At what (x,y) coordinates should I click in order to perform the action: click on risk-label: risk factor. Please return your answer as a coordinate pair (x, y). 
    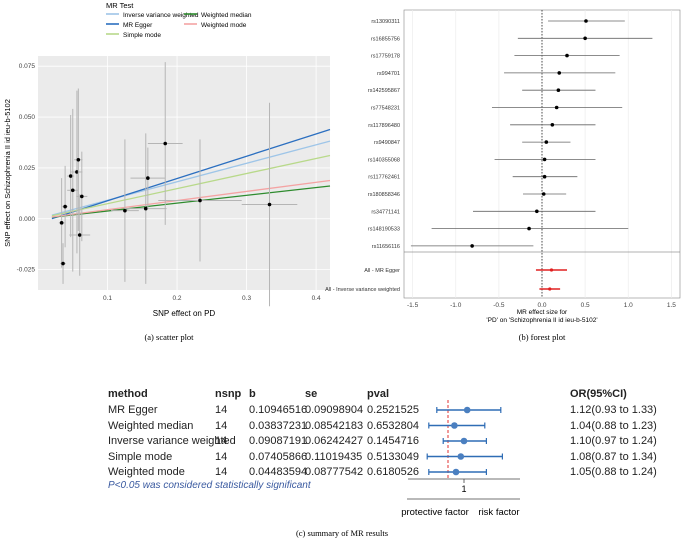
    Looking at the image, I should click on (498, 512).